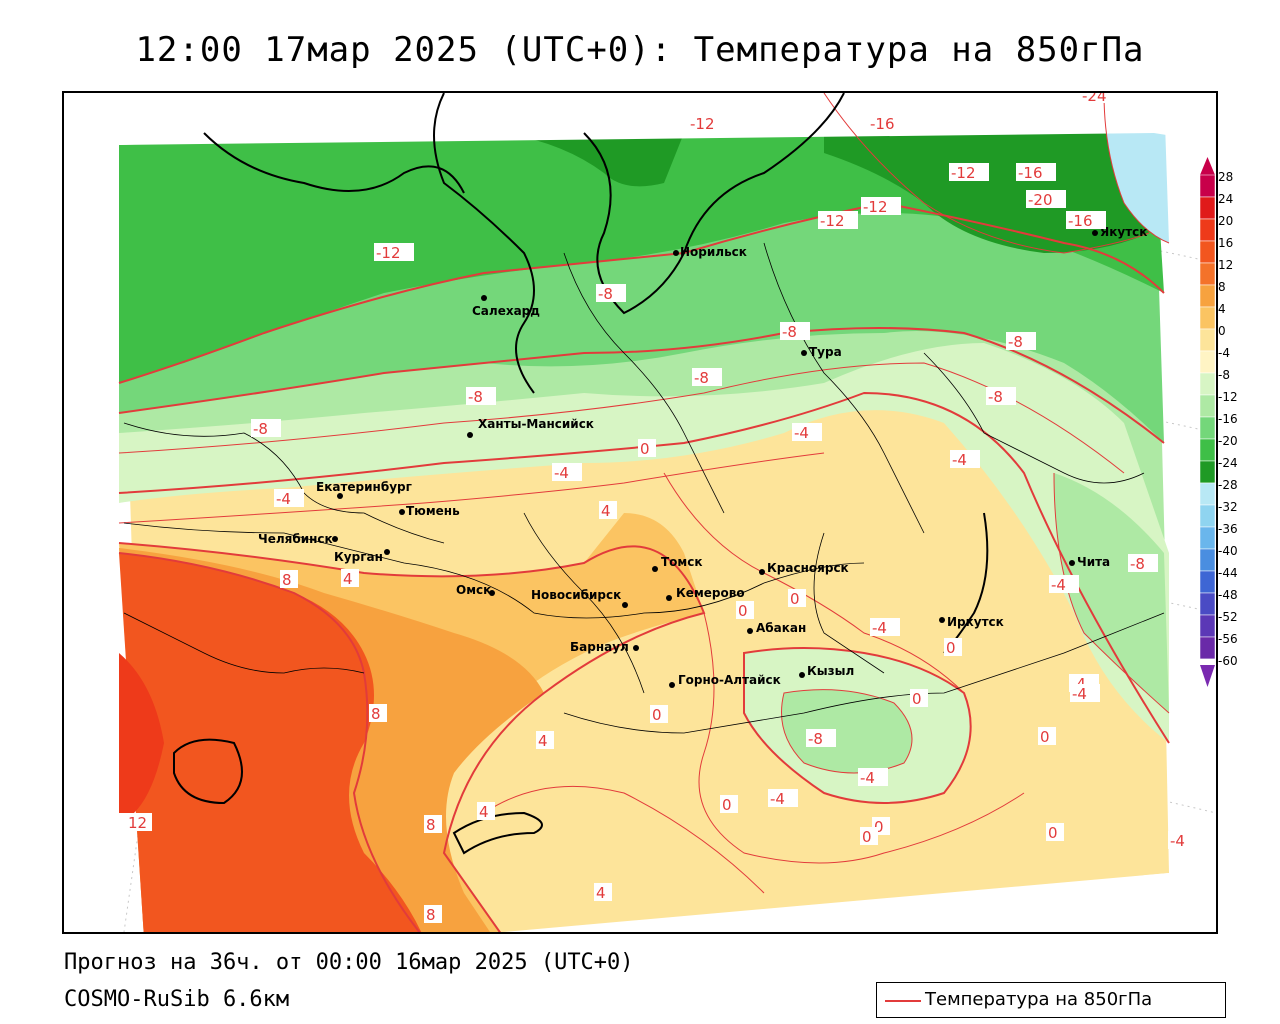  Describe the element at coordinates (808, 568) in the screenshot. I see `svg-text: Красноярск` at that location.